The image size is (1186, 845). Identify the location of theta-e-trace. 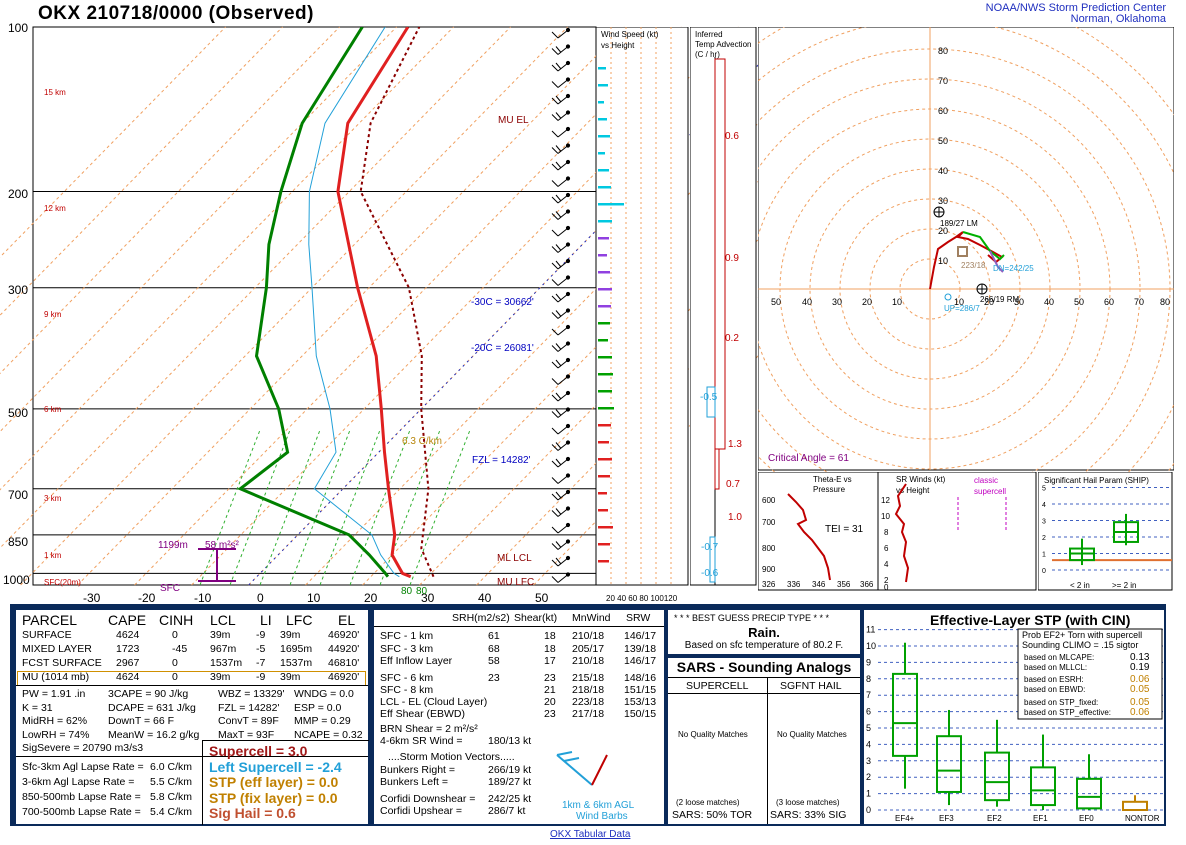
(809, 537).